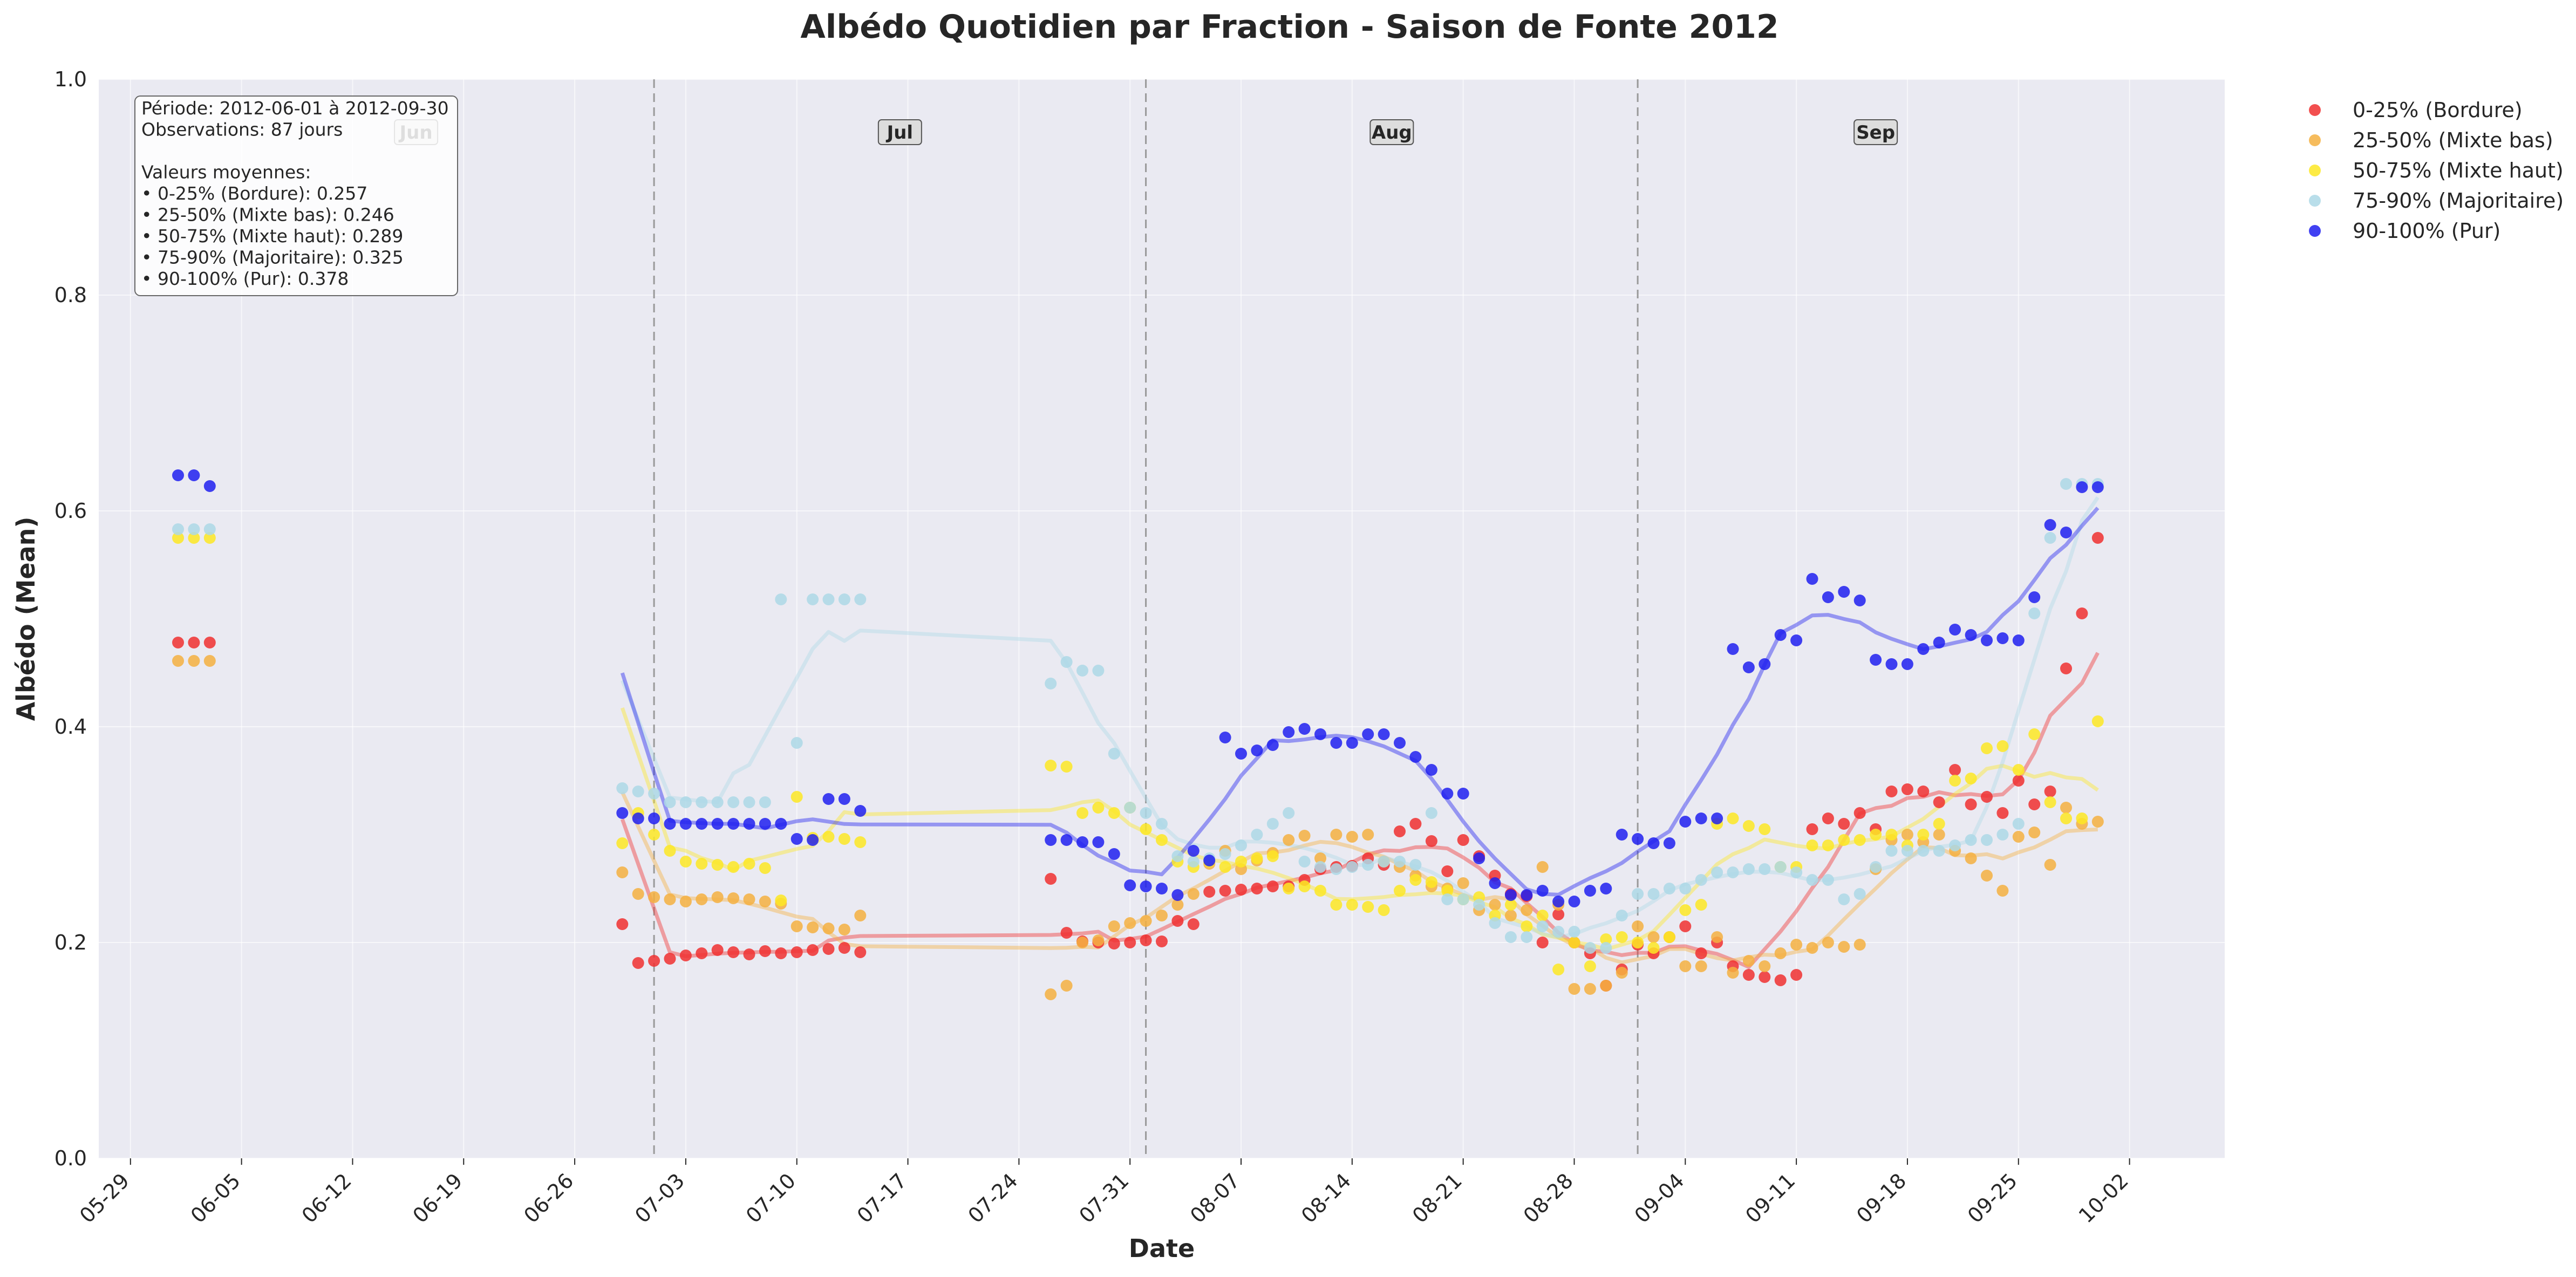  What do you see at coordinates (70, 727) in the screenshot?
I see `y-tick-label: 0.4` at bounding box center [70, 727].